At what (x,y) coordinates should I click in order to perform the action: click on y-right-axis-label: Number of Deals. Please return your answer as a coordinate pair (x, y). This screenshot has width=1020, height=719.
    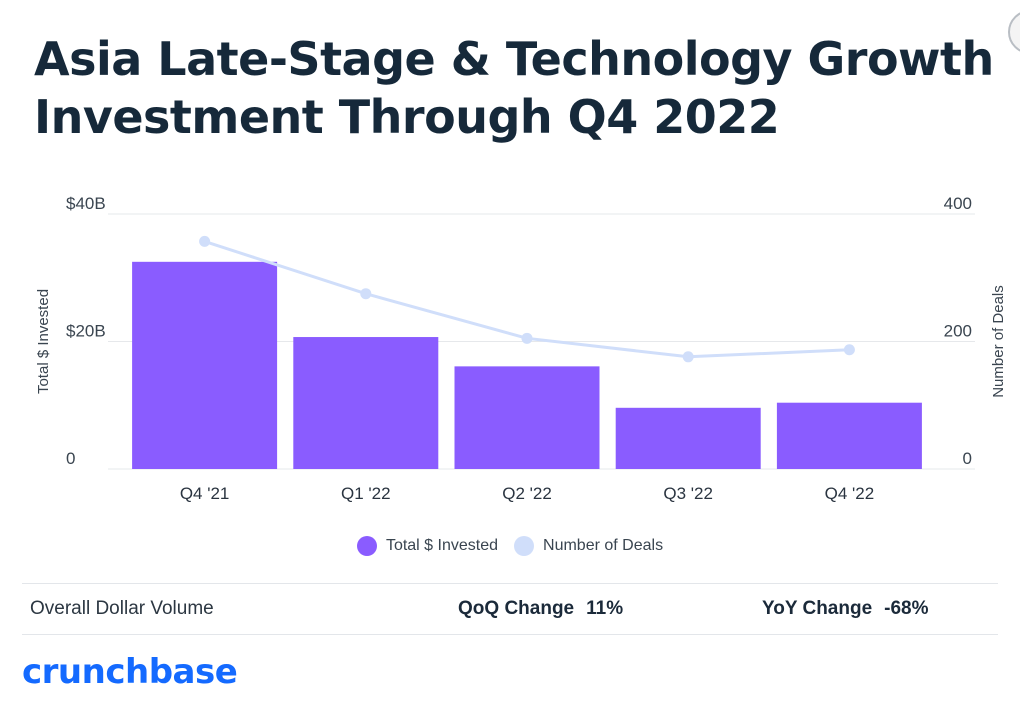
    Looking at the image, I should click on (998, 341).